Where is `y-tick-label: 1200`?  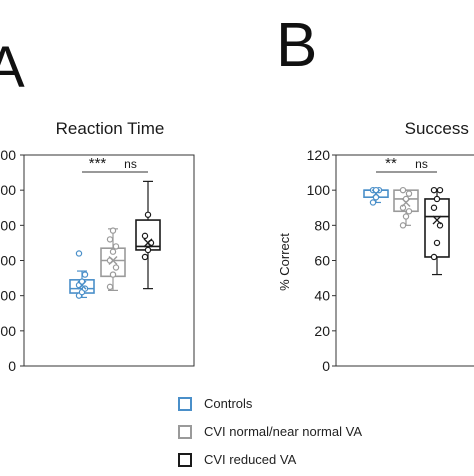
y-tick-label: 1200 is located at coordinates (8, 155).